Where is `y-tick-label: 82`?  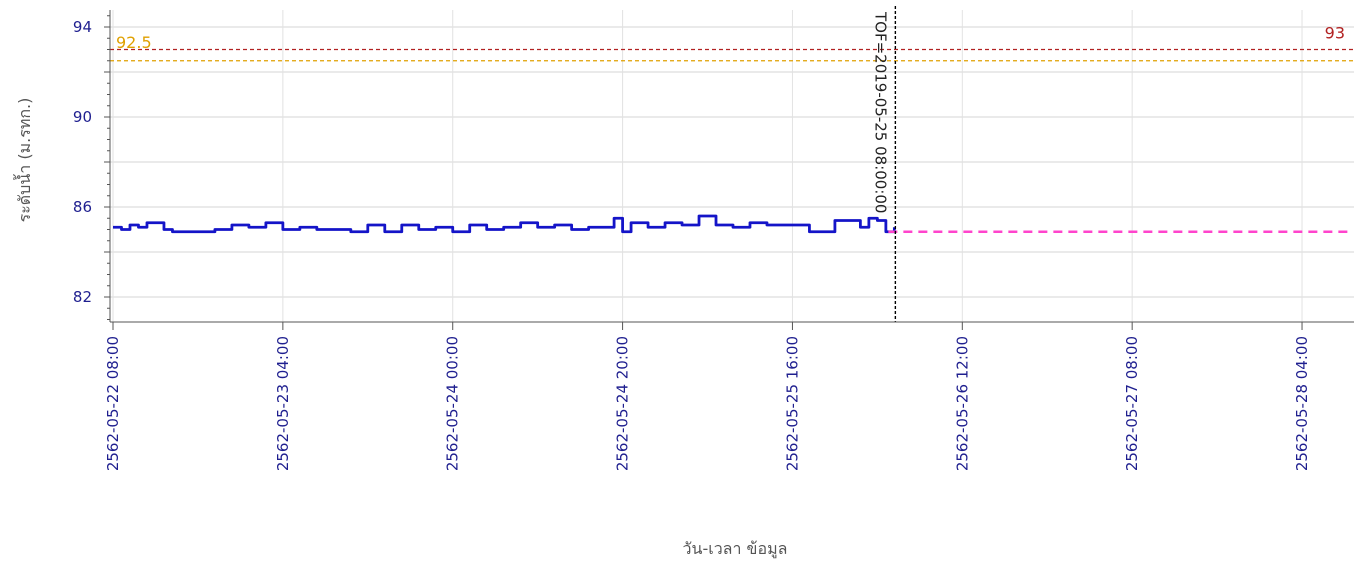
y-tick-label: 82 is located at coordinates (82, 297).